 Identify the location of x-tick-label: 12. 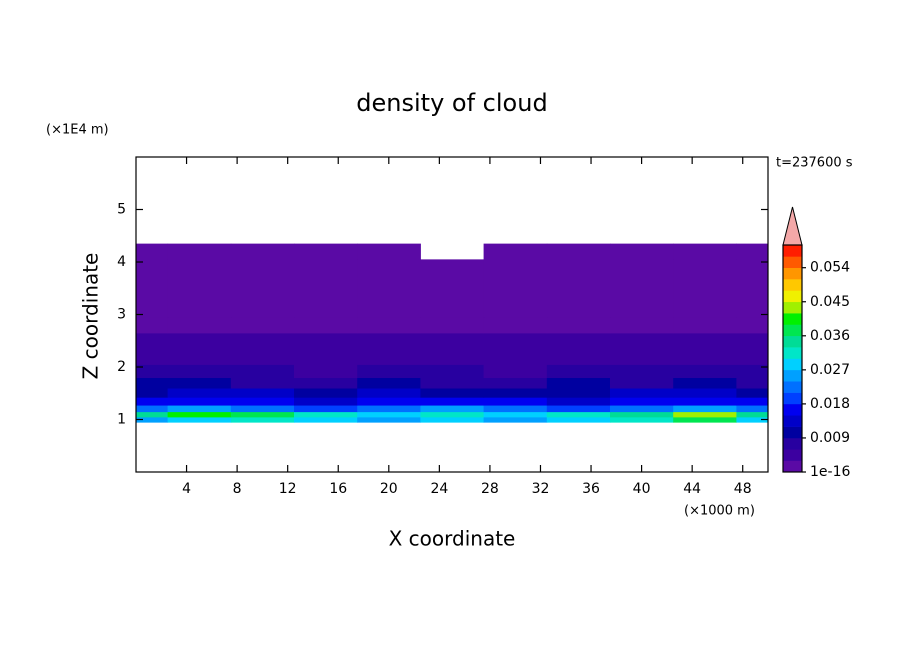
(288, 489).